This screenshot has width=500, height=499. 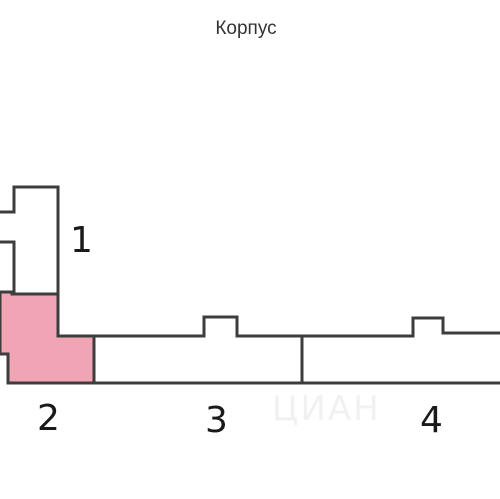 What do you see at coordinates (246, 28) in the screenshot?
I see `page-title: Корпус` at bounding box center [246, 28].